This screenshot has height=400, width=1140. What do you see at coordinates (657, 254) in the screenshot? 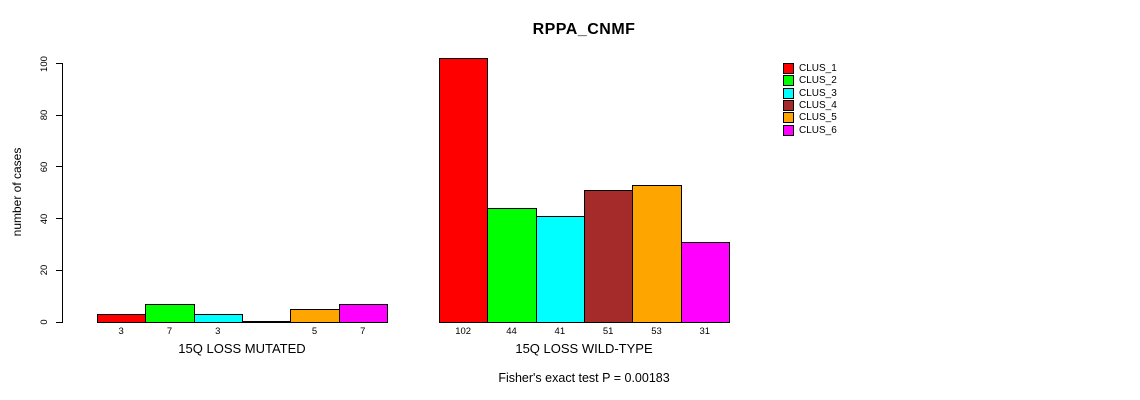
I see `bar-CLUS_5-group2` at bounding box center [657, 254].